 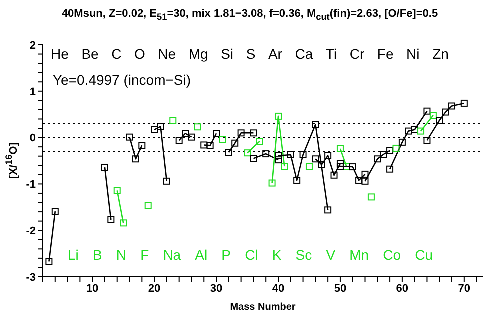 What do you see at coordinates (250, 255) in the screenshot?
I see `text: Li B N F Na Al P Cl K Sc V Mn Co Cu` at bounding box center [250, 255].